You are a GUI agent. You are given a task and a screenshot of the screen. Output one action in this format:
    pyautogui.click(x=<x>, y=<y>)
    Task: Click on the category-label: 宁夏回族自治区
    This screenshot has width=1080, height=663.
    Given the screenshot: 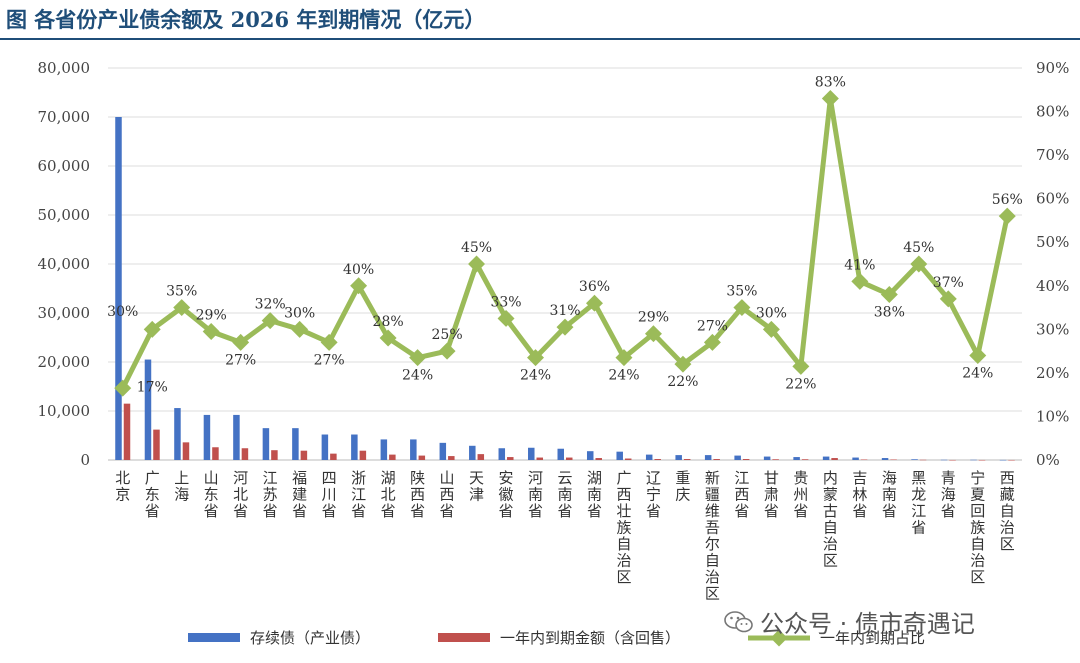 What is the action you would take?
    pyautogui.click(x=977, y=527)
    